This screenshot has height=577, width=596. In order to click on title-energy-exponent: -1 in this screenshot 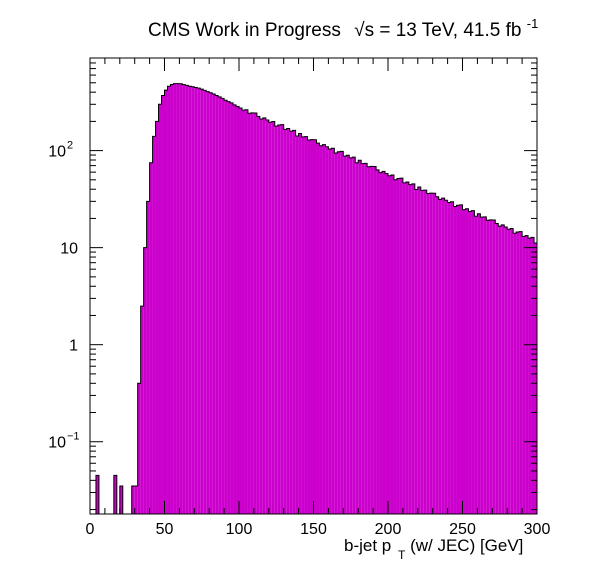, I will do `click(533, 23)`.